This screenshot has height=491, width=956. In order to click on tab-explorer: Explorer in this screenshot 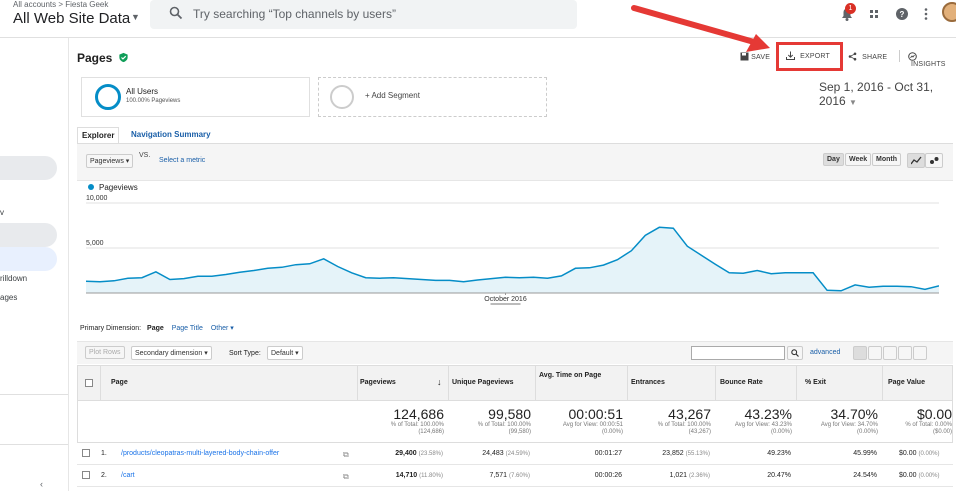, I will do `click(98, 135)`.